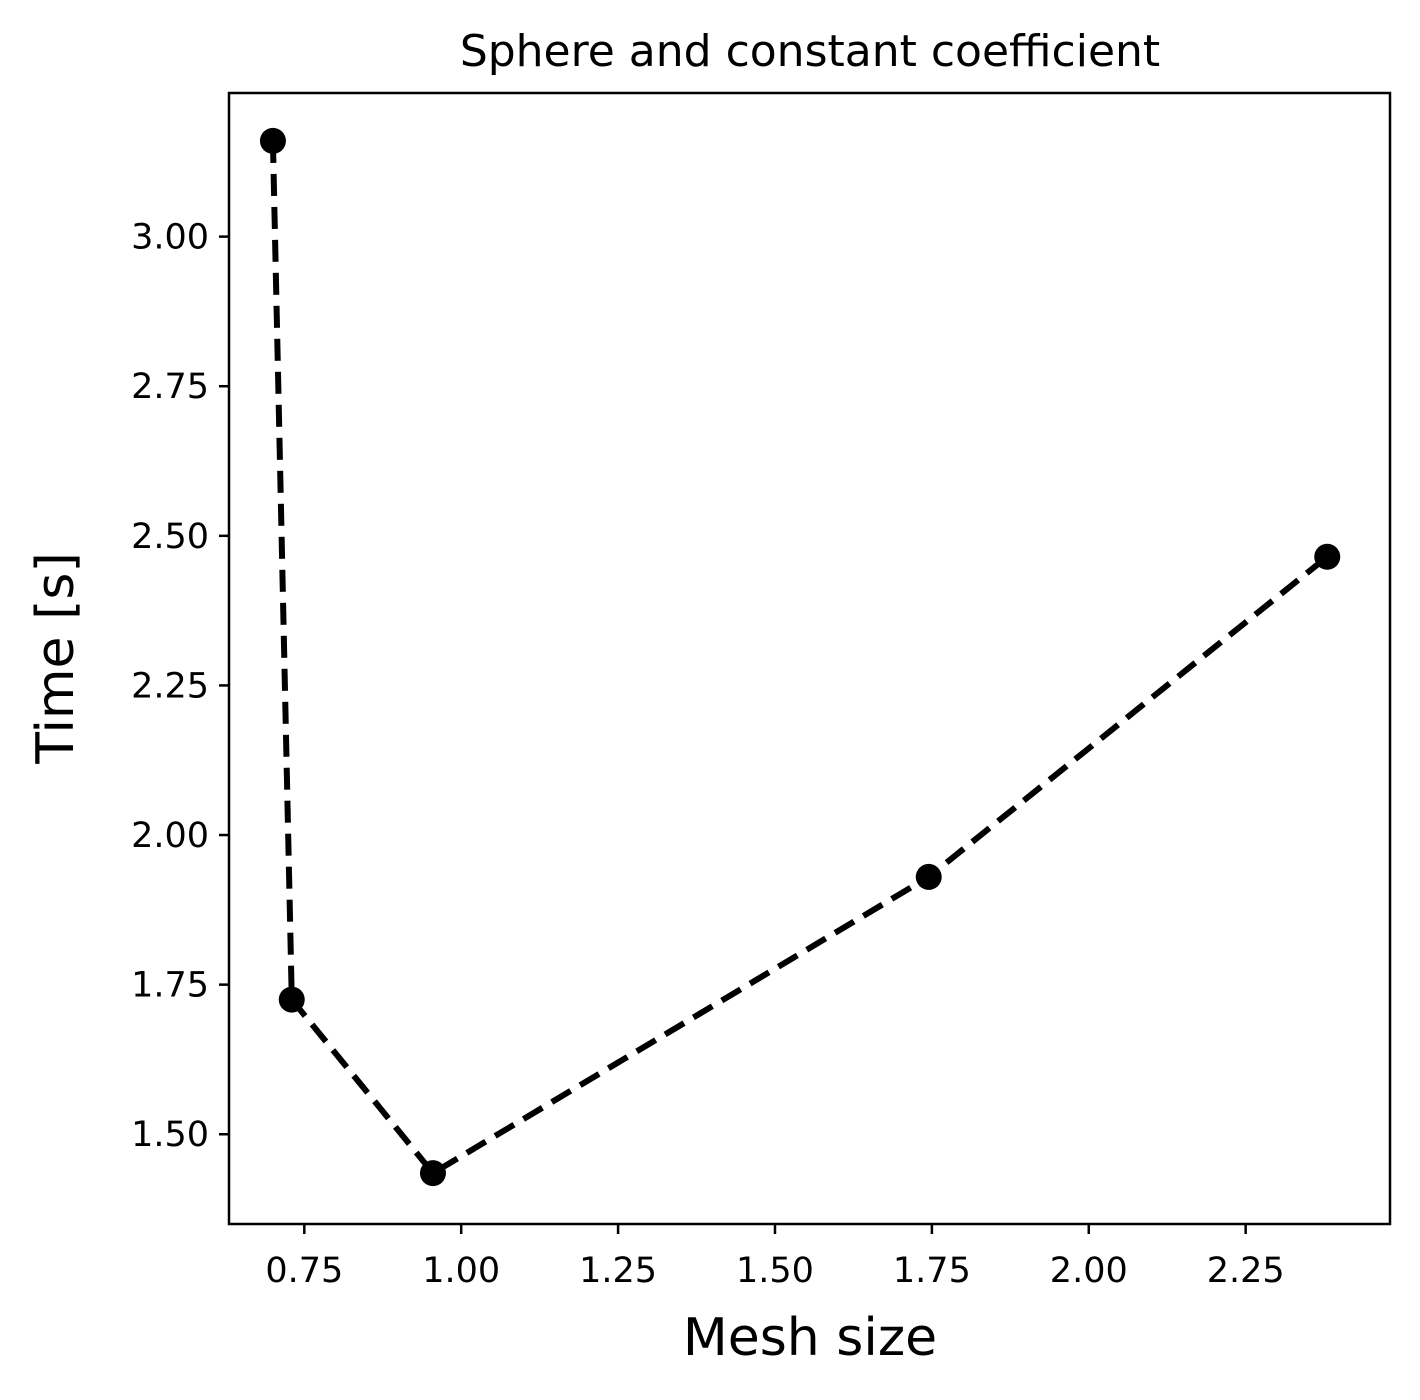 Image resolution: width=1420 pixels, height=1400 pixels. What do you see at coordinates (170, 836) in the screenshot?
I see `y-tick-label: 2.00` at bounding box center [170, 836].